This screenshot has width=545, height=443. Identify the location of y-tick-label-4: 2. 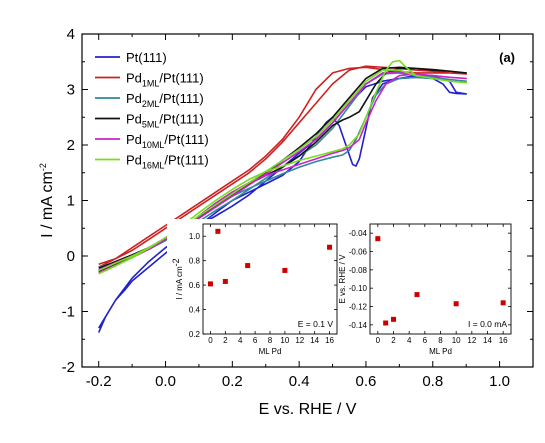
(71, 145).